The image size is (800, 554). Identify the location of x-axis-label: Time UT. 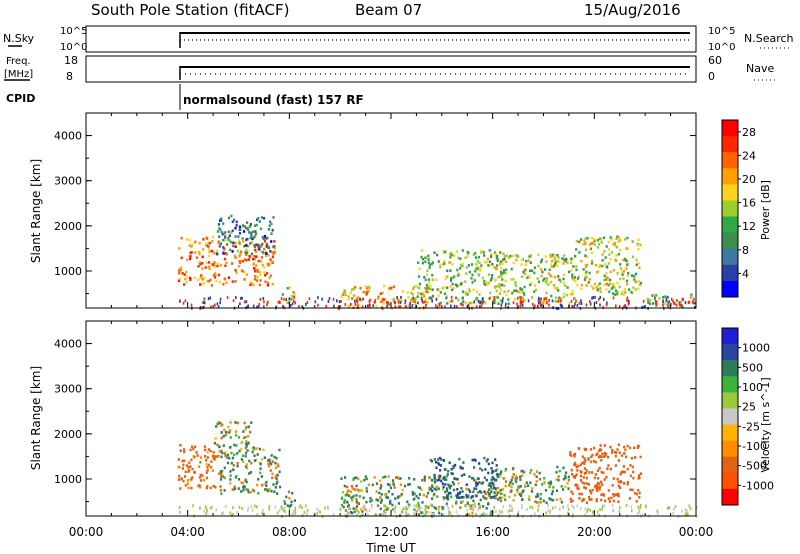
(390, 547).